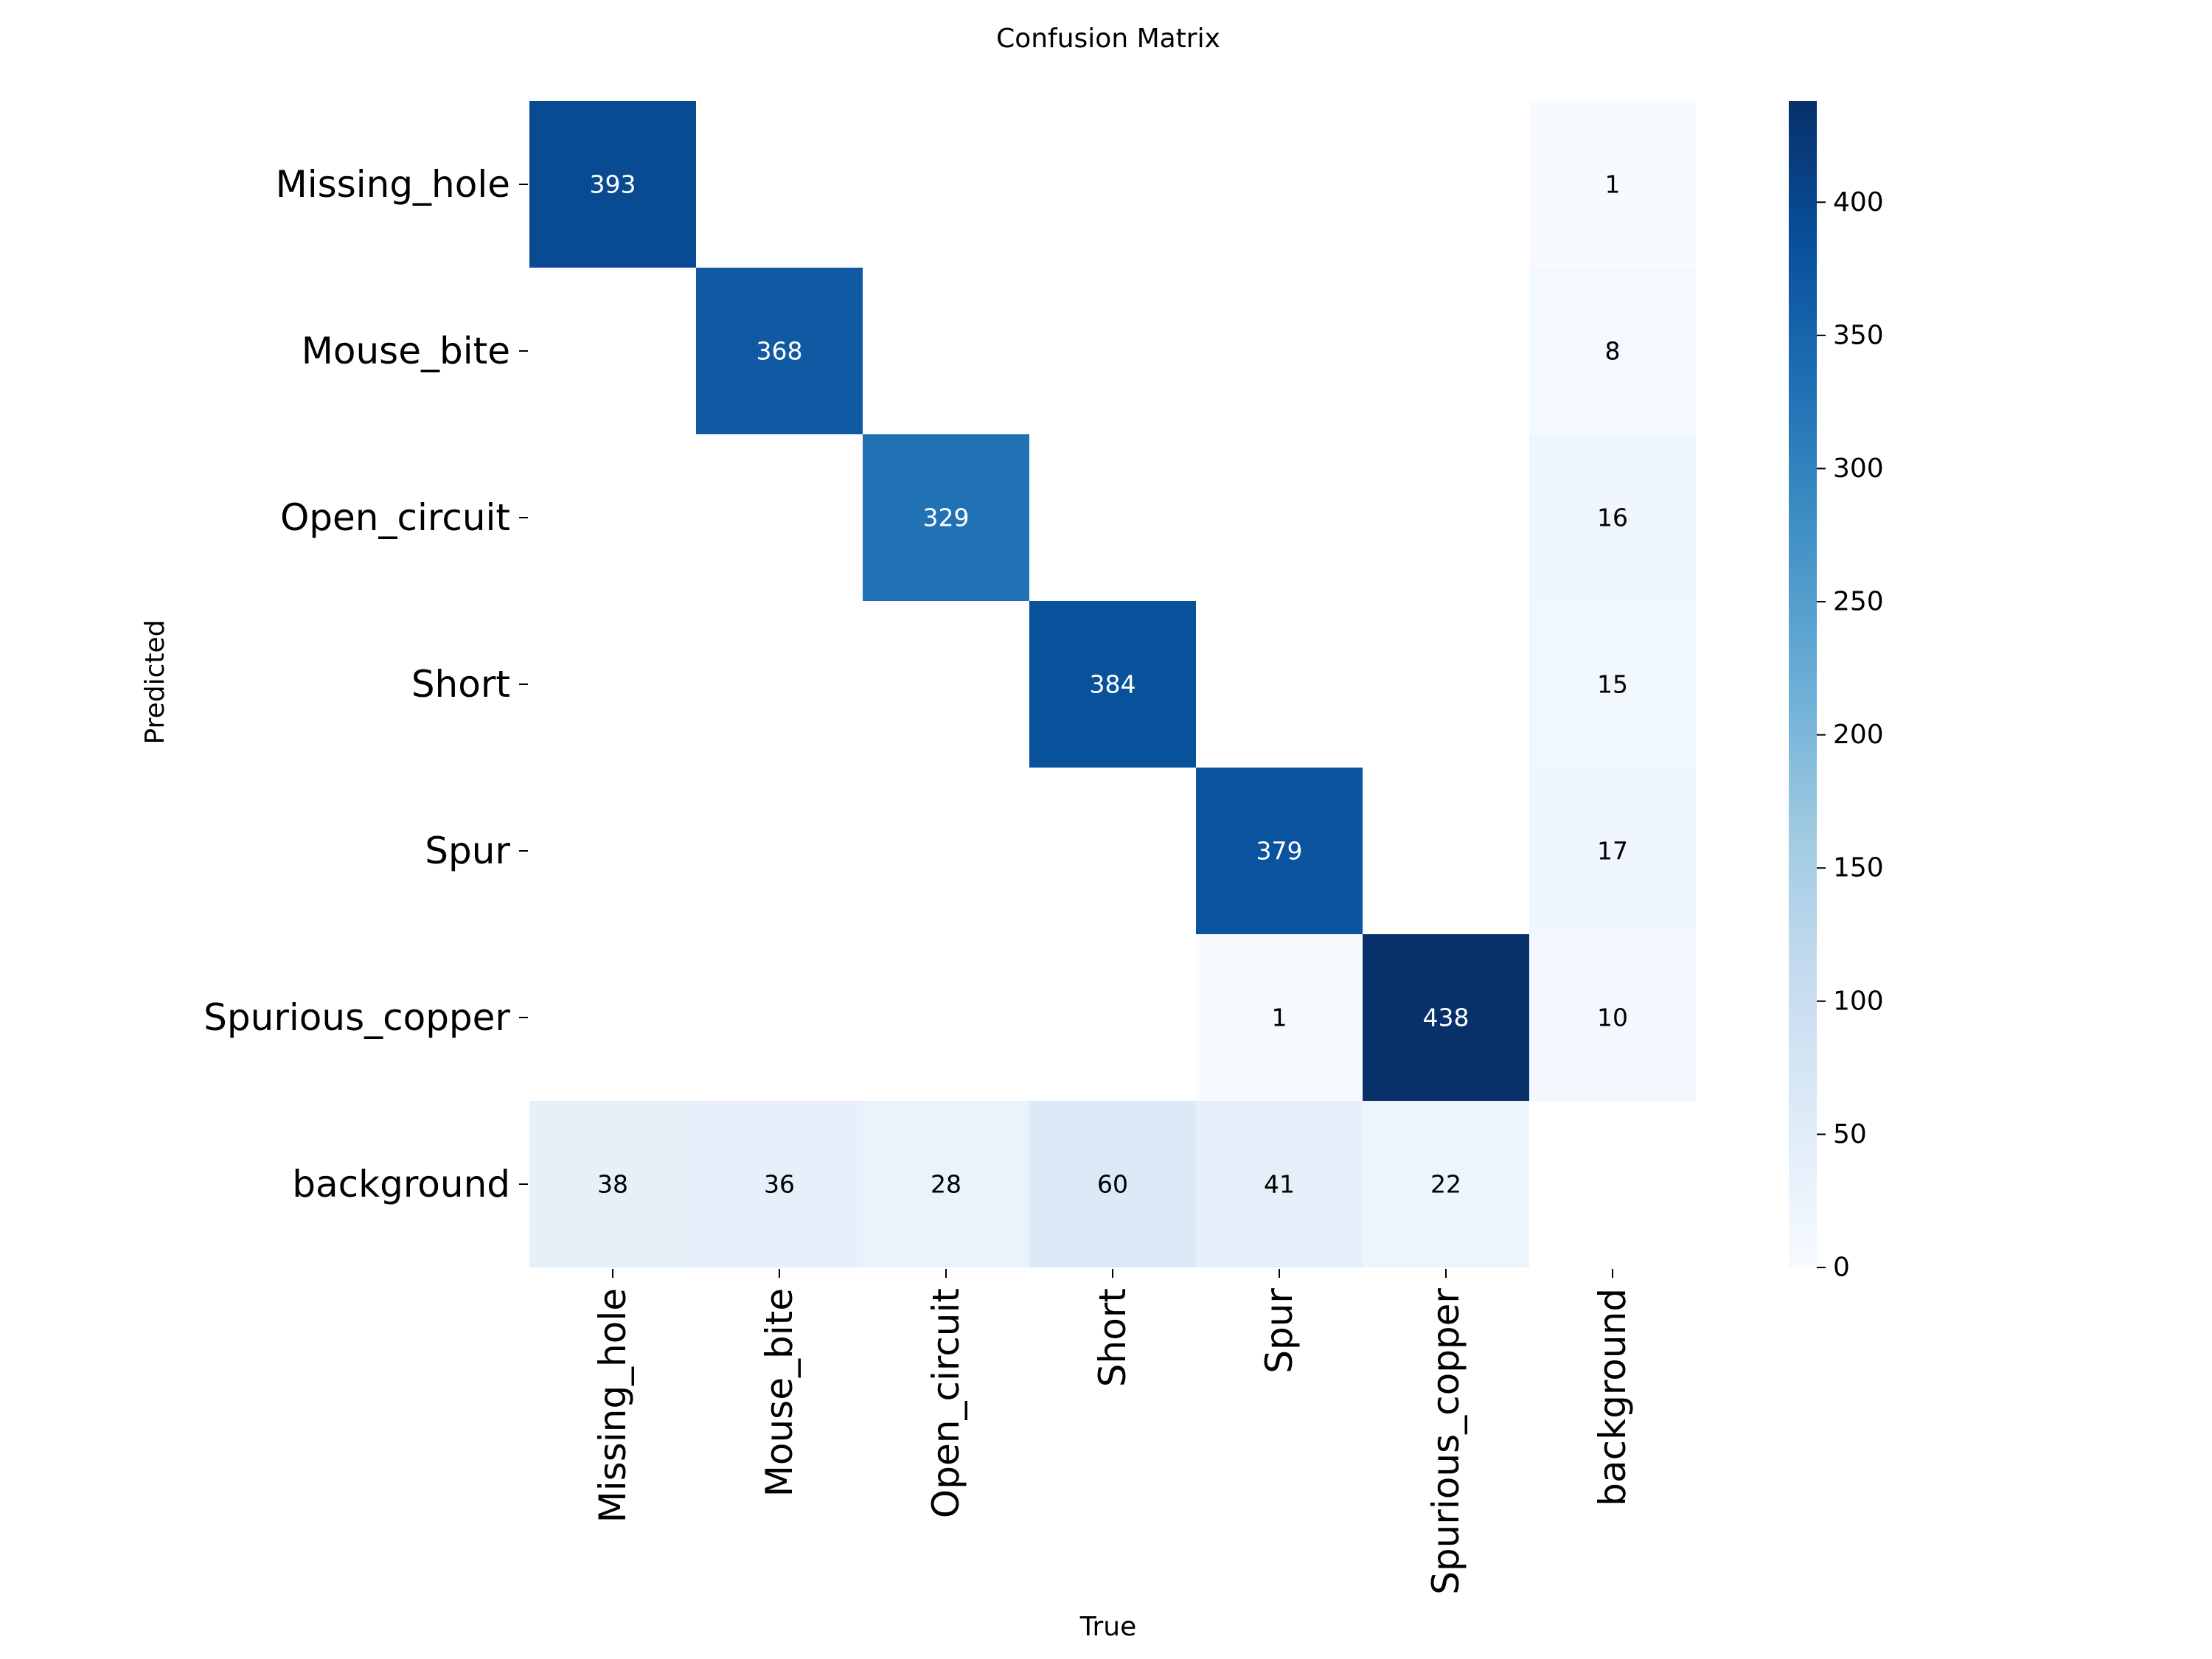  Describe the element at coordinates (357, 1017) in the screenshot. I see `y-tick-label: Spurious_copper` at that location.